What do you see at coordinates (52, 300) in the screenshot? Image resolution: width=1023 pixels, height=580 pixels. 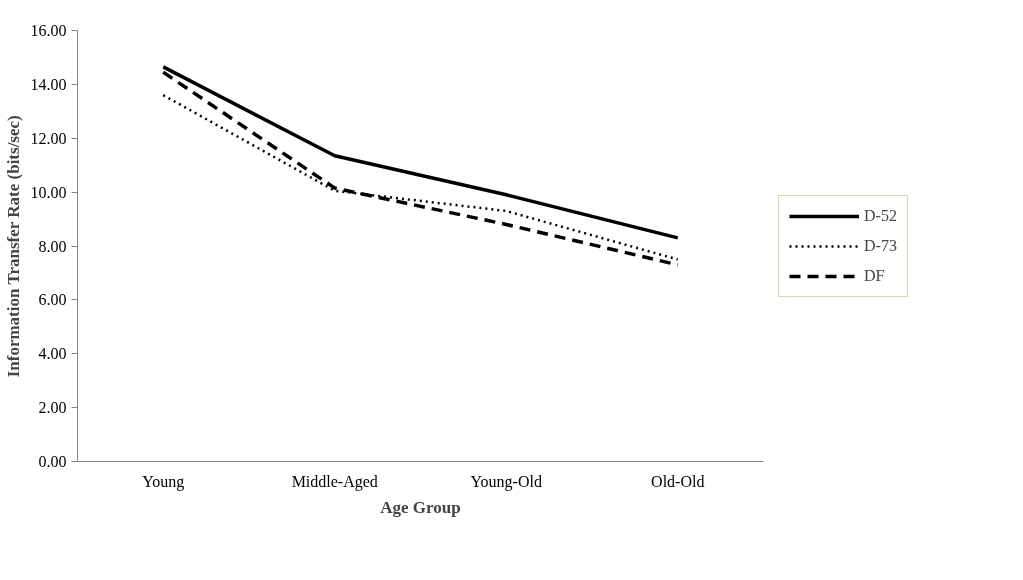 I see `y-tick-label: 6.00` at bounding box center [52, 300].